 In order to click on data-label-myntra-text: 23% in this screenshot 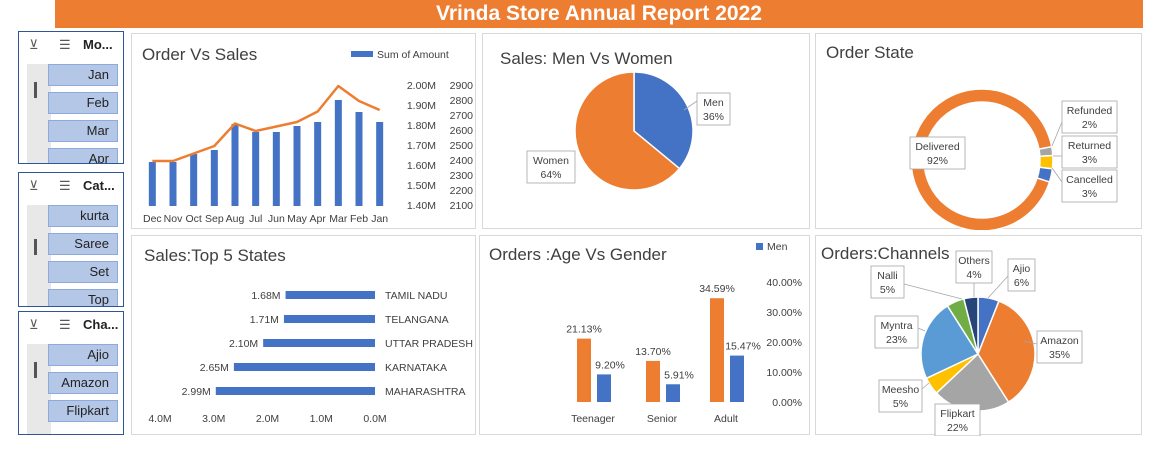, I will do `click(896, 340)`.